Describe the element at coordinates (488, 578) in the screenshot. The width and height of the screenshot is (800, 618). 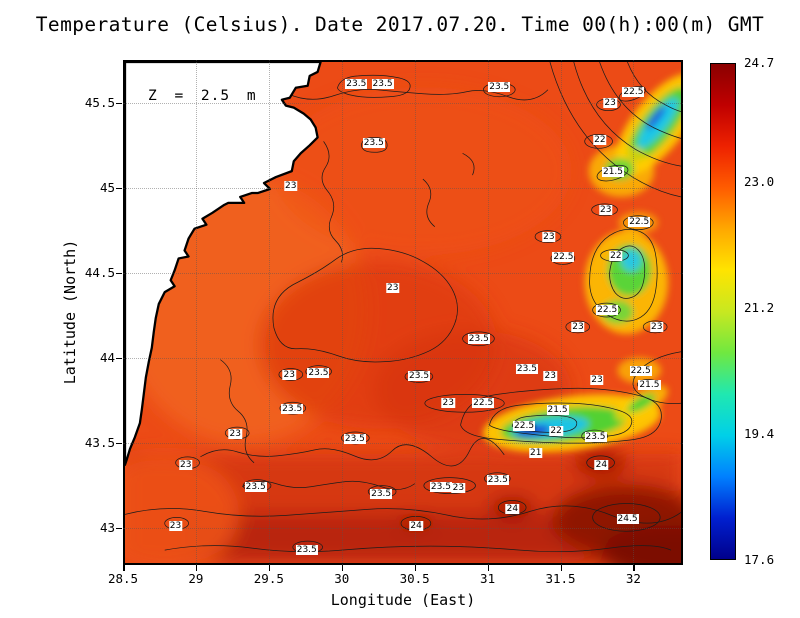
I see `x-tick-label: 31` at that location.